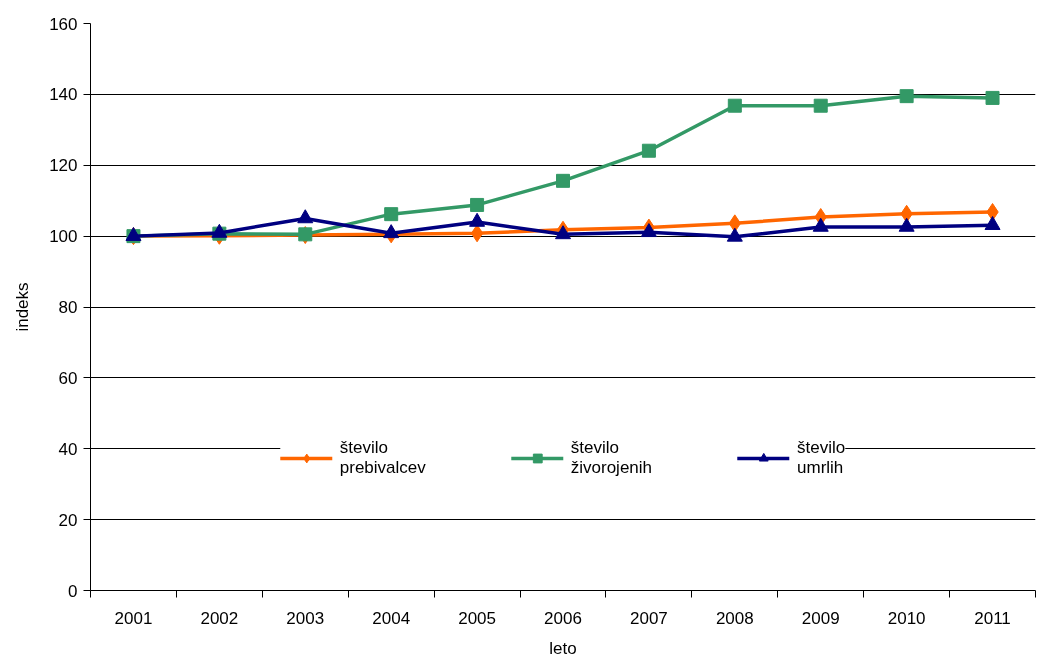  Describe the element at coordinates (63, 24) in the screenshot. I see `y-tick-label: 160` at that location.